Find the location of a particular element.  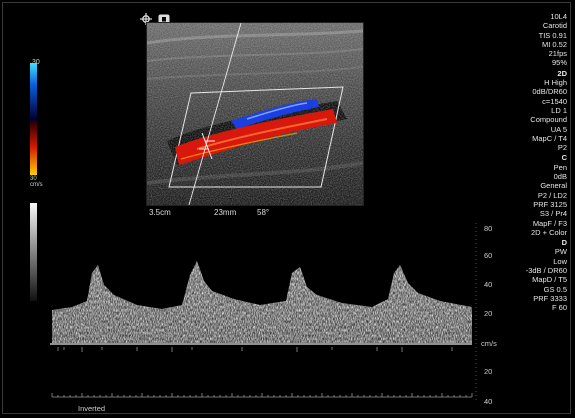

mode-2d-c: c=1540 is located at coordinates (554, 101).